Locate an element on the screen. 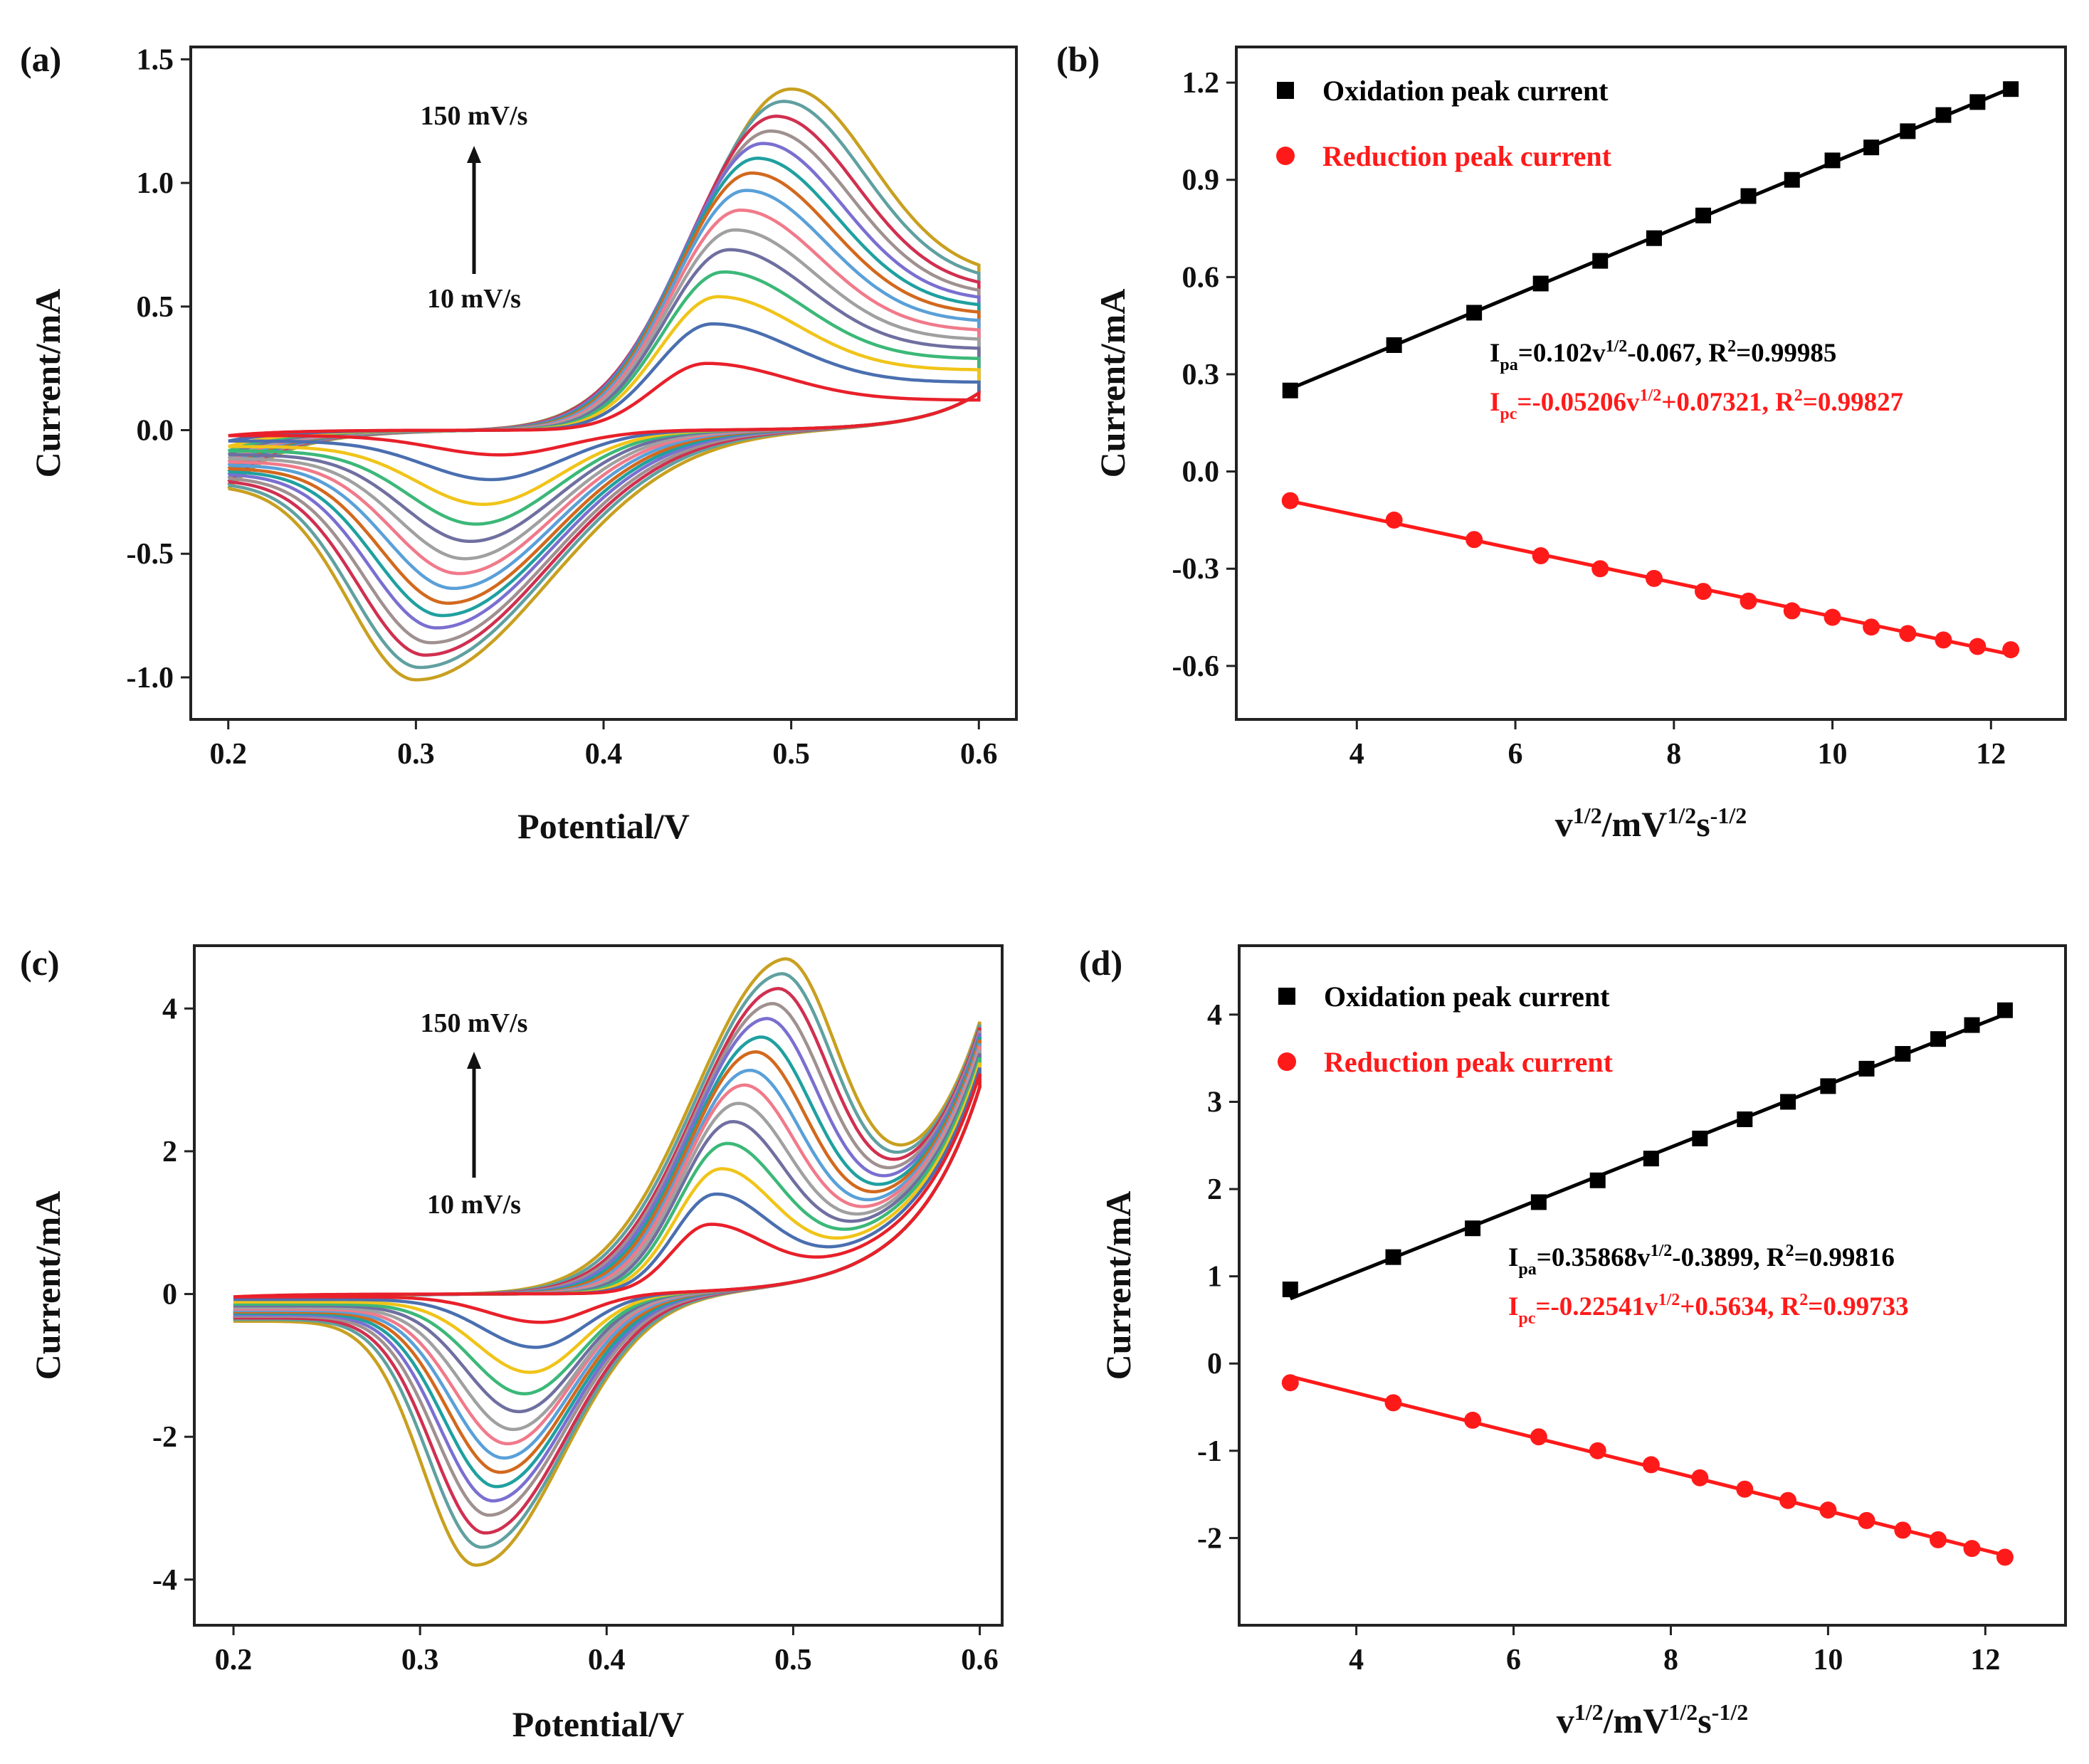 This screenshot has width=2089, height=1764. arrow-head-icon is located at coordinates (474, 1060).